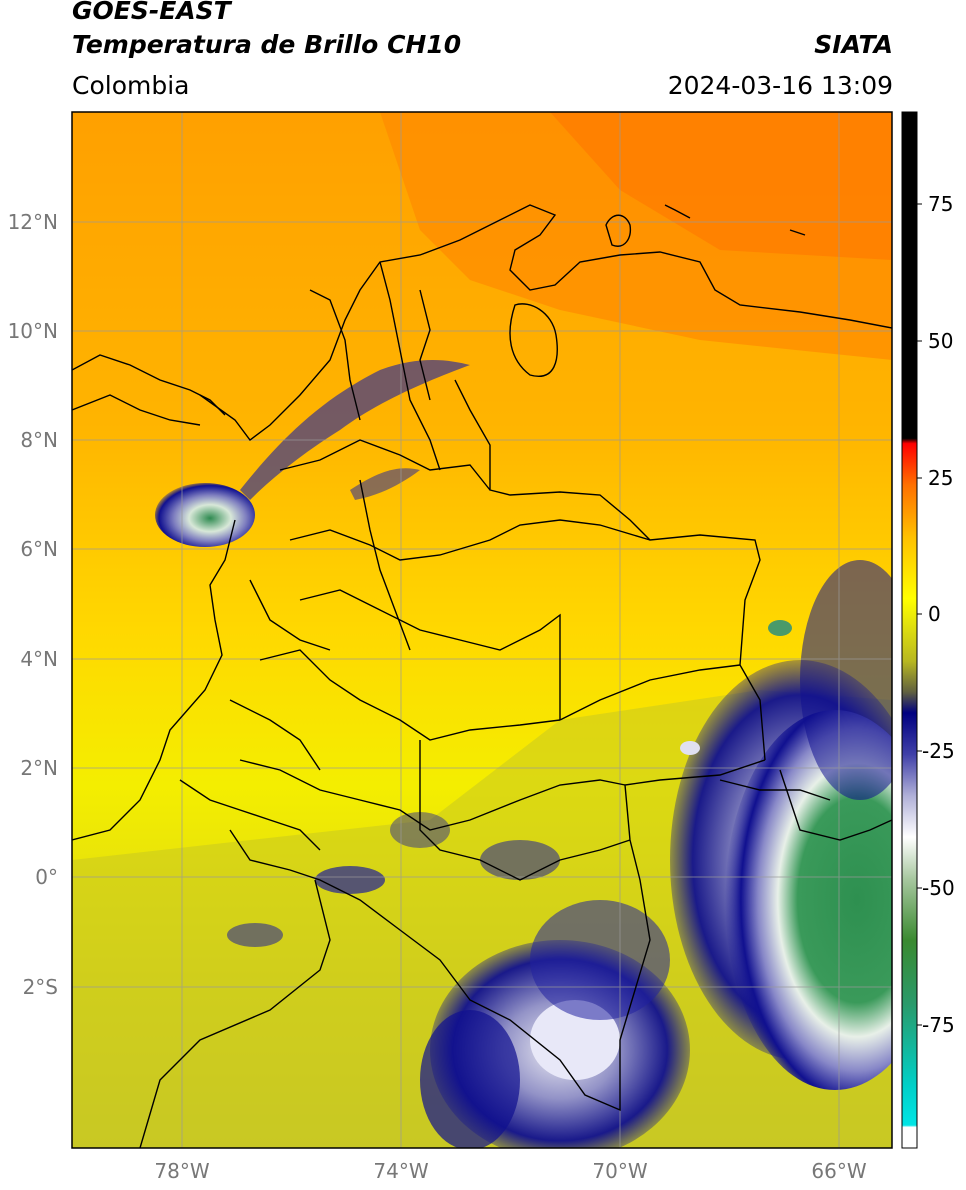 Image resolution: width=966 pixels, height=1190 pixels. Describe the element at coordinates (33, 222) in the screenshot. I see `lat-tick: 12°N` at that location.